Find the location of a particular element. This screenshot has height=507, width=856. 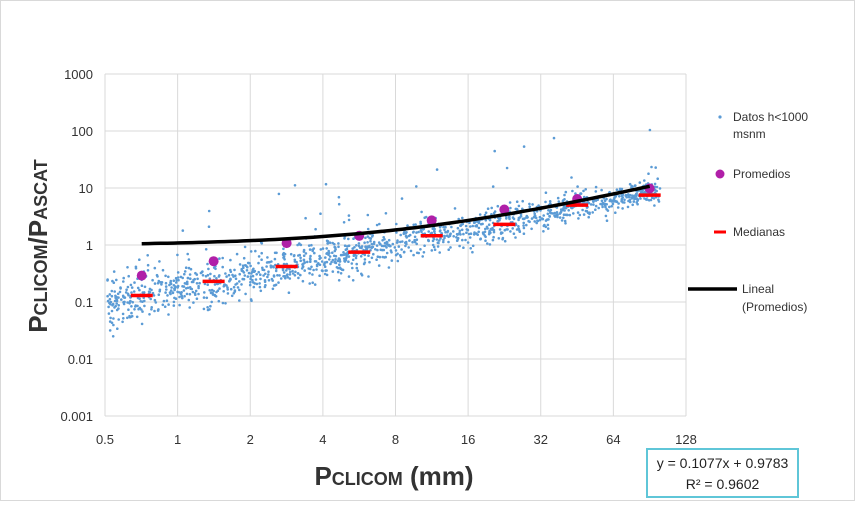

y-tick-label: 0.001 is located at coordinates (76, 416).